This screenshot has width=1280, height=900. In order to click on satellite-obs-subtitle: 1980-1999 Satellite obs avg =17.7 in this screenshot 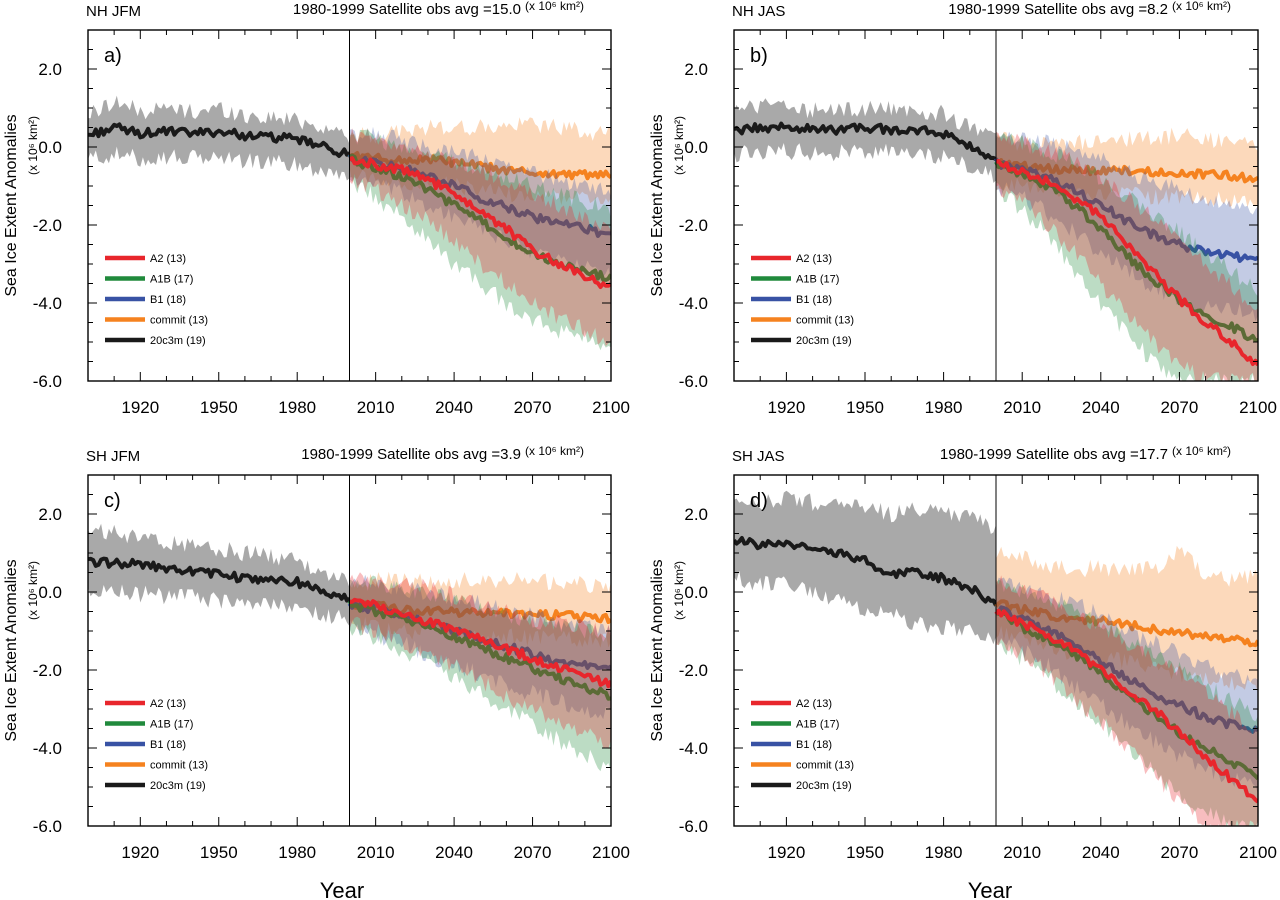, I will do `click(1054, 454)`.